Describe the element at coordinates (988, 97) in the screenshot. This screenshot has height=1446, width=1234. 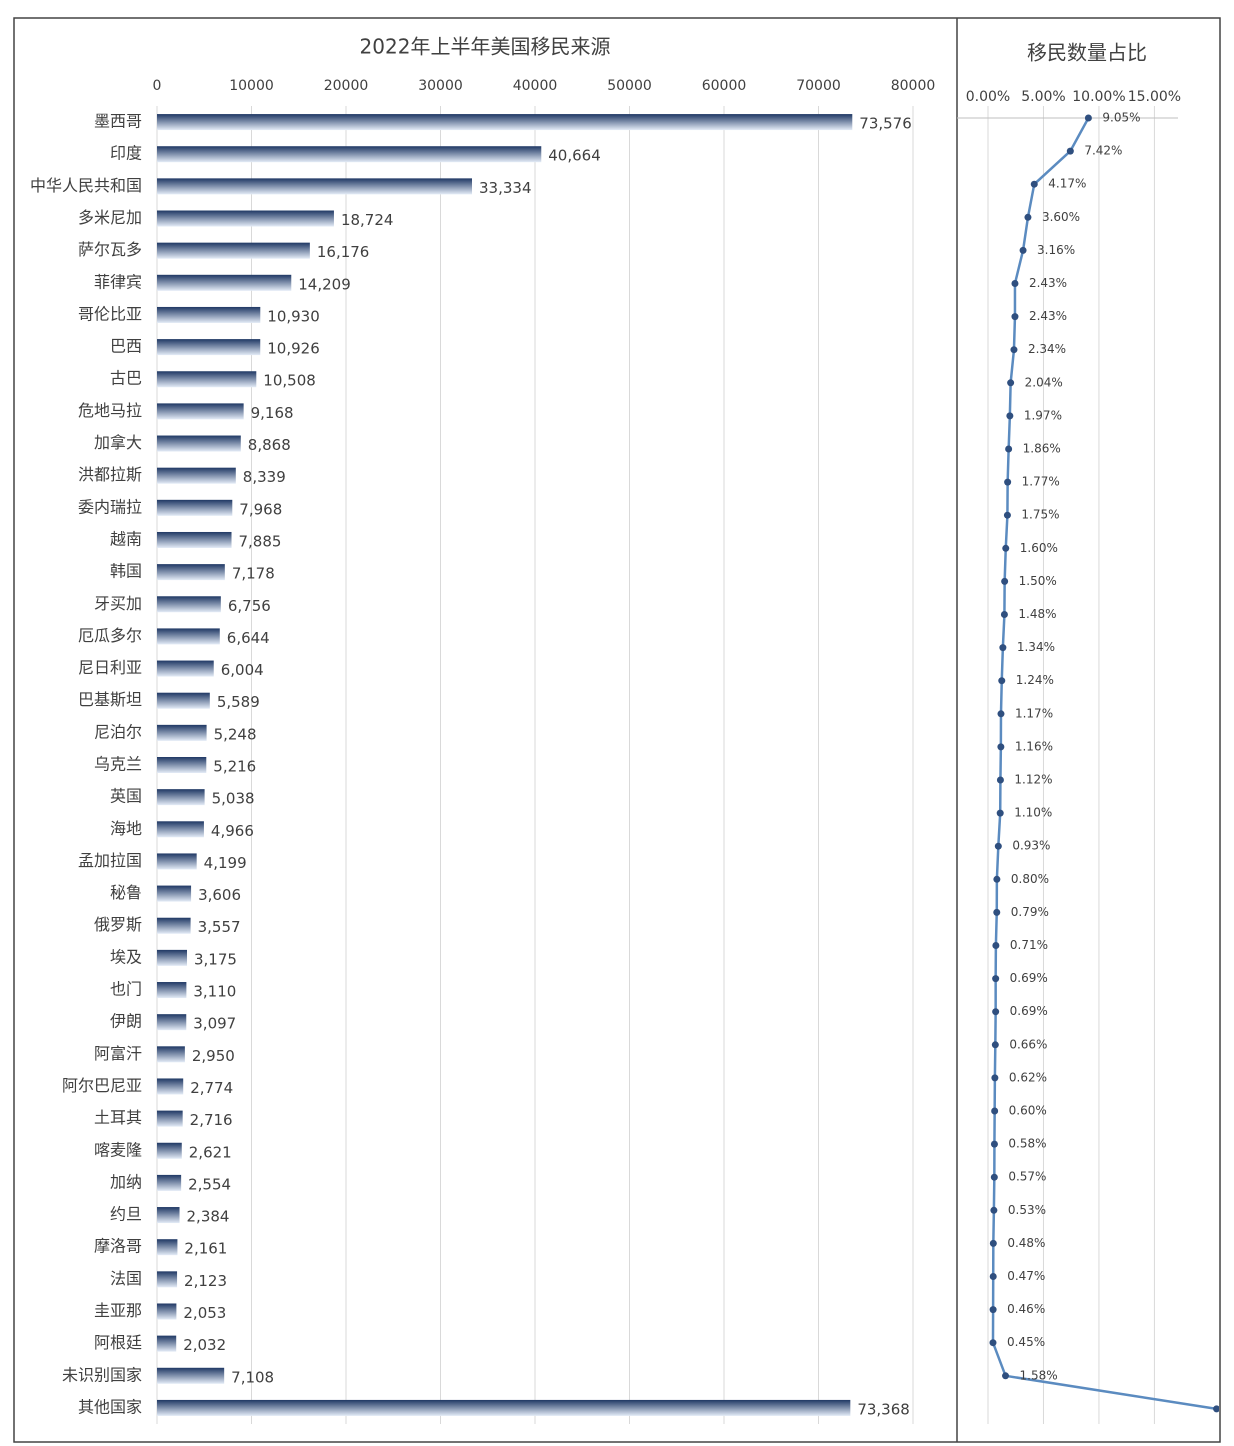
I see `x-tick-label: 0.00%` at that location.